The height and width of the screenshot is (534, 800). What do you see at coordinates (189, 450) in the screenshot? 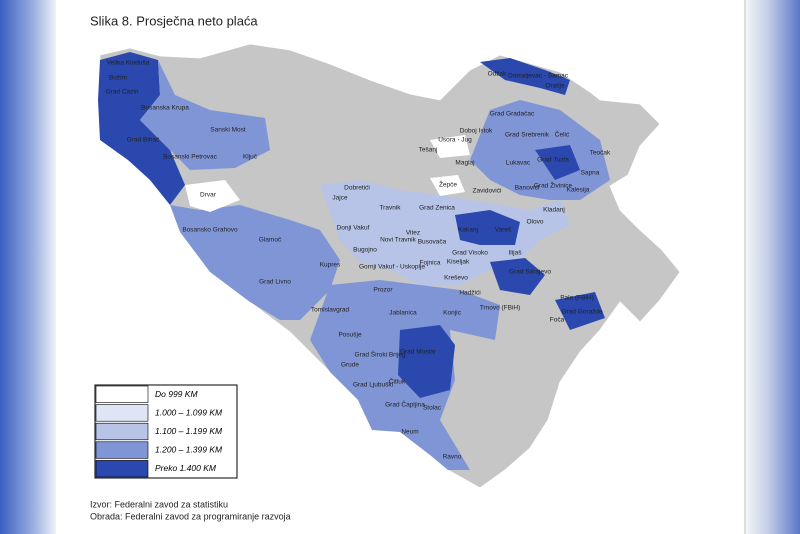
I see `legend-label: 1.200 – 1.399 KM` at bounding box center [189, 450].